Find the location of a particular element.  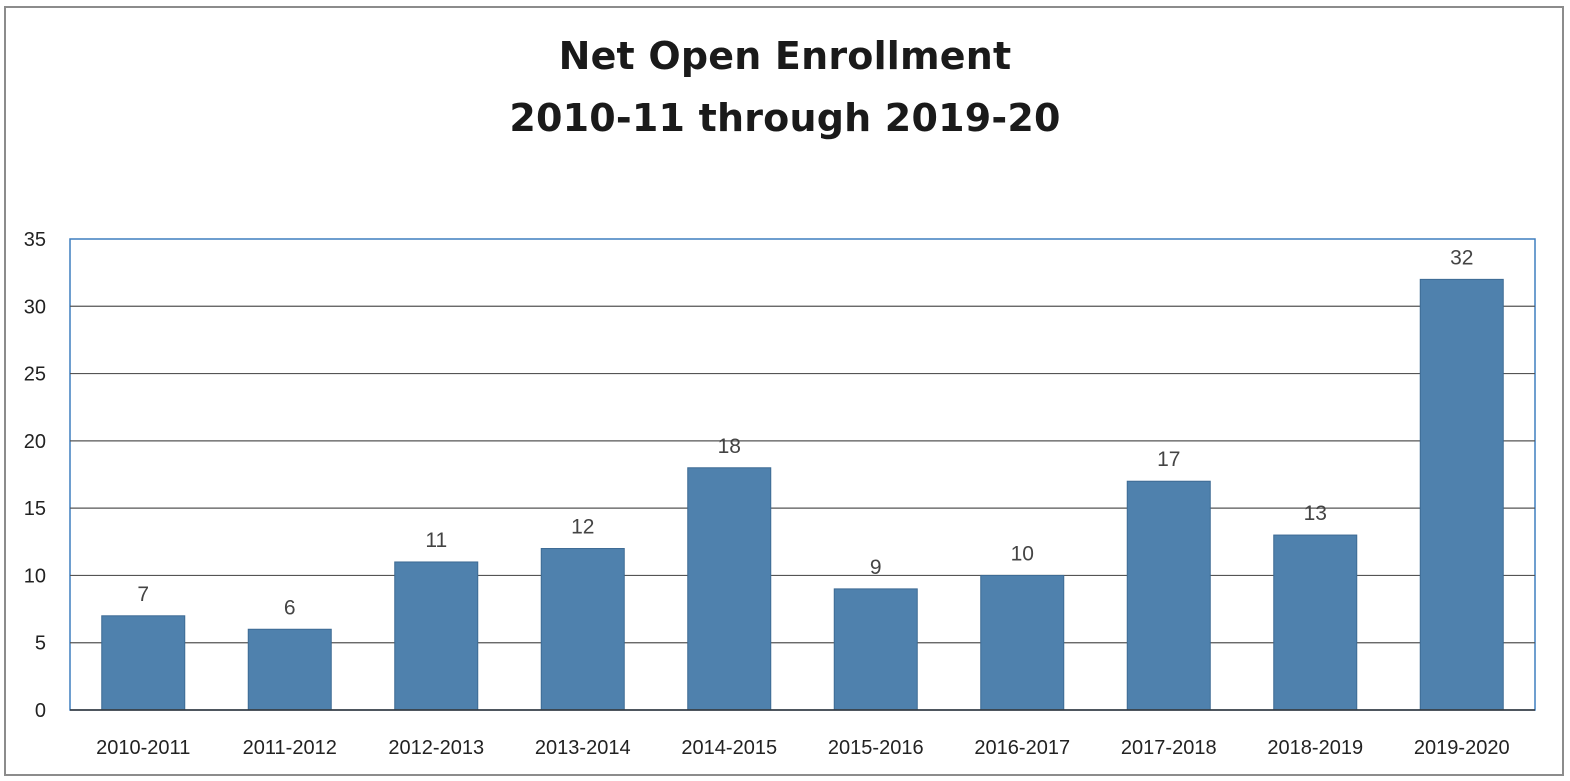

y-tick-label: 15 is located at coordinates (35, 509).